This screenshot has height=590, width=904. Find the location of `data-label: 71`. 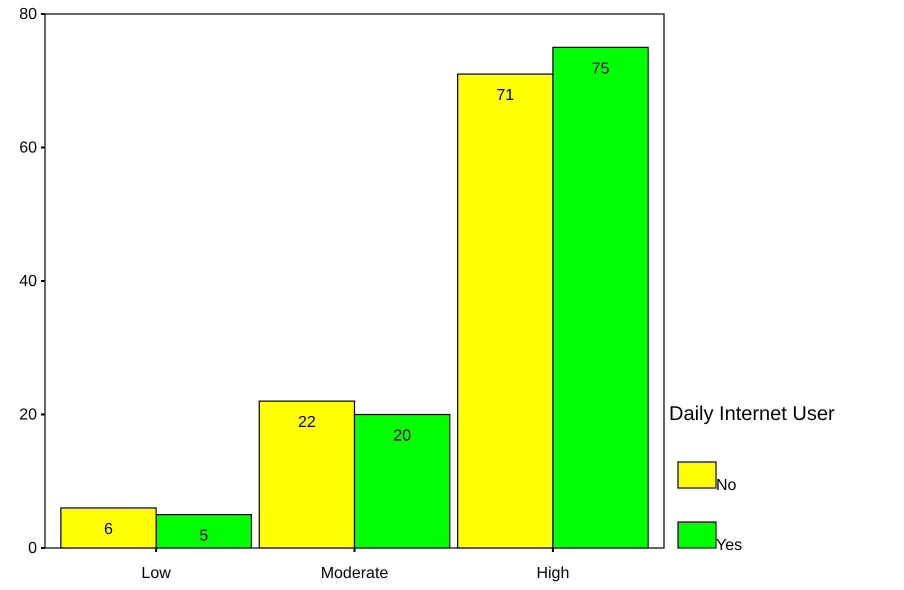

data-label: 71 is located at coordinates (505, 95).